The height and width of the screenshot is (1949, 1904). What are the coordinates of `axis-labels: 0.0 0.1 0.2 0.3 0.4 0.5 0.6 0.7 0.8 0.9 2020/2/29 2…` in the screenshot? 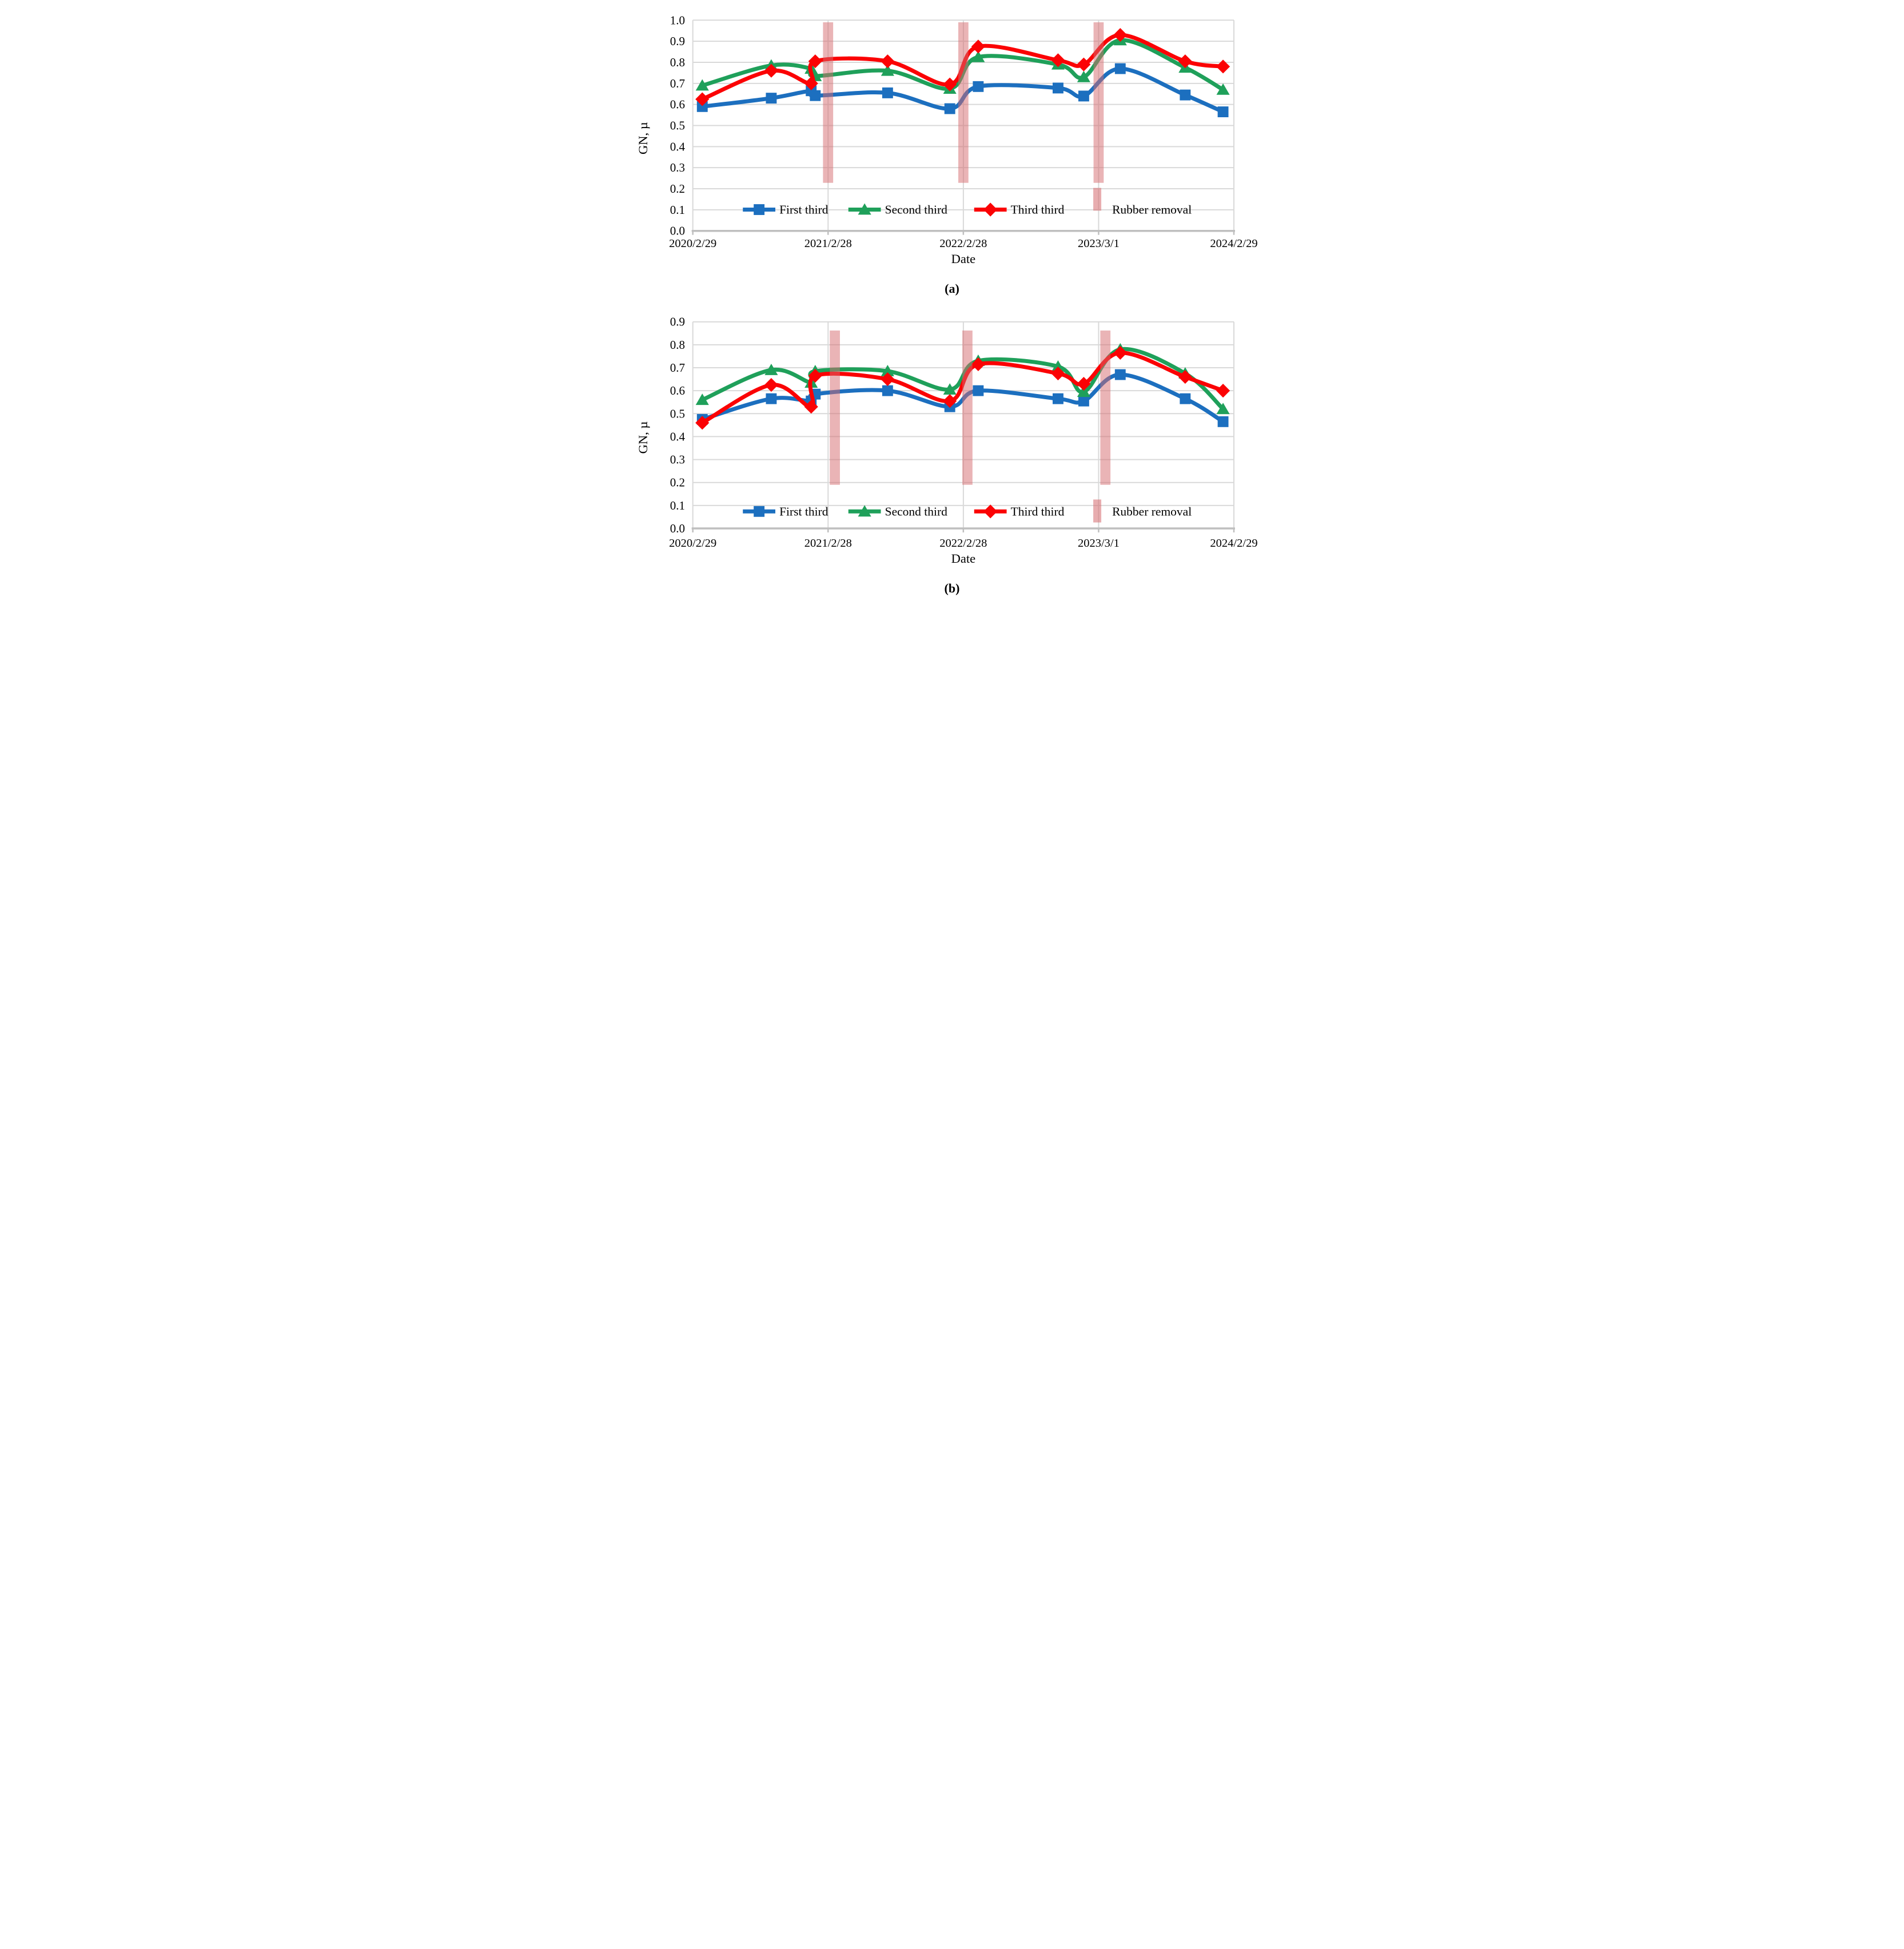 It's located at (947, 440).